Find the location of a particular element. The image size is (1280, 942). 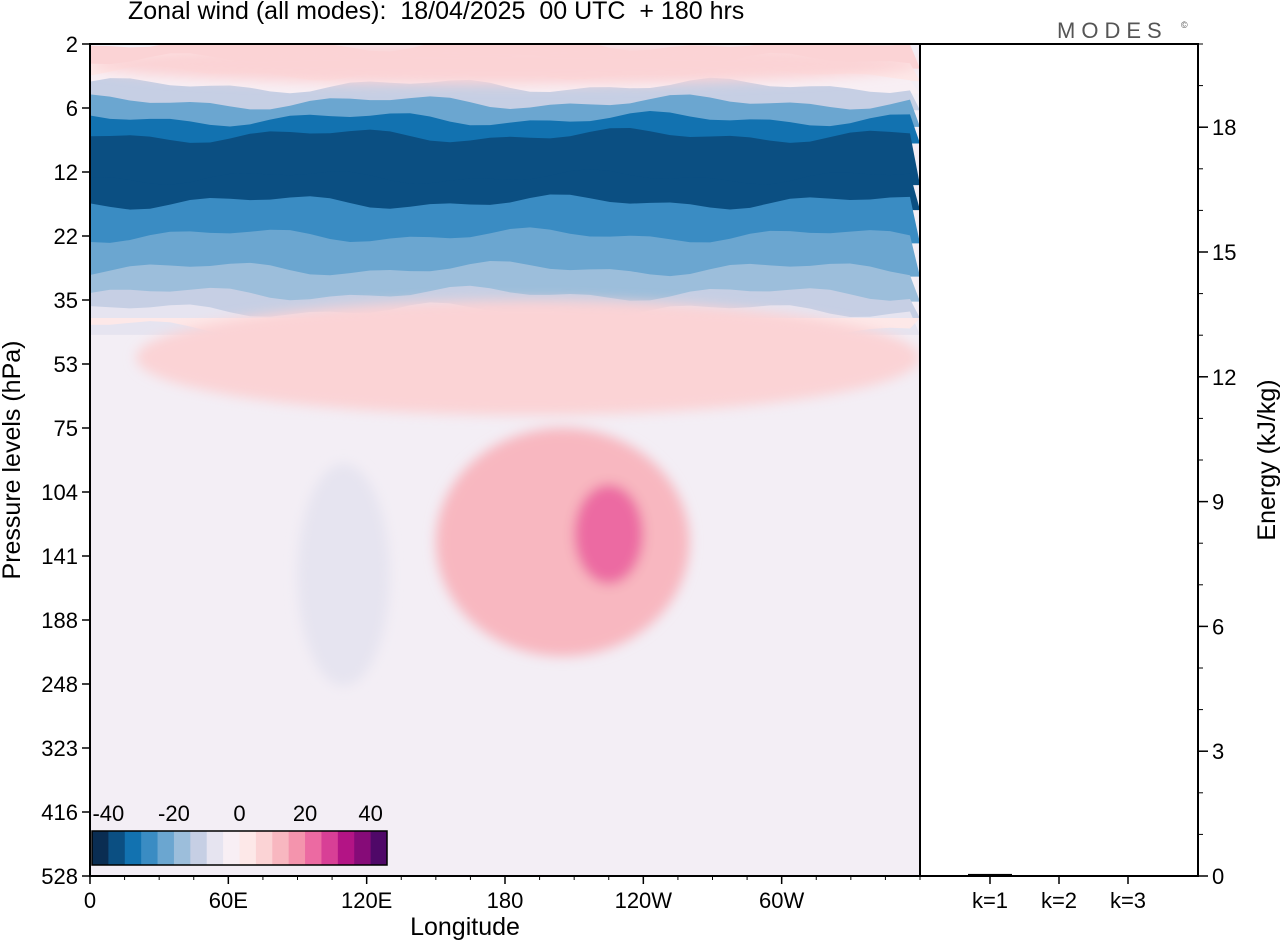

y-tick-label: 12 is located at coordinates (66, 172).